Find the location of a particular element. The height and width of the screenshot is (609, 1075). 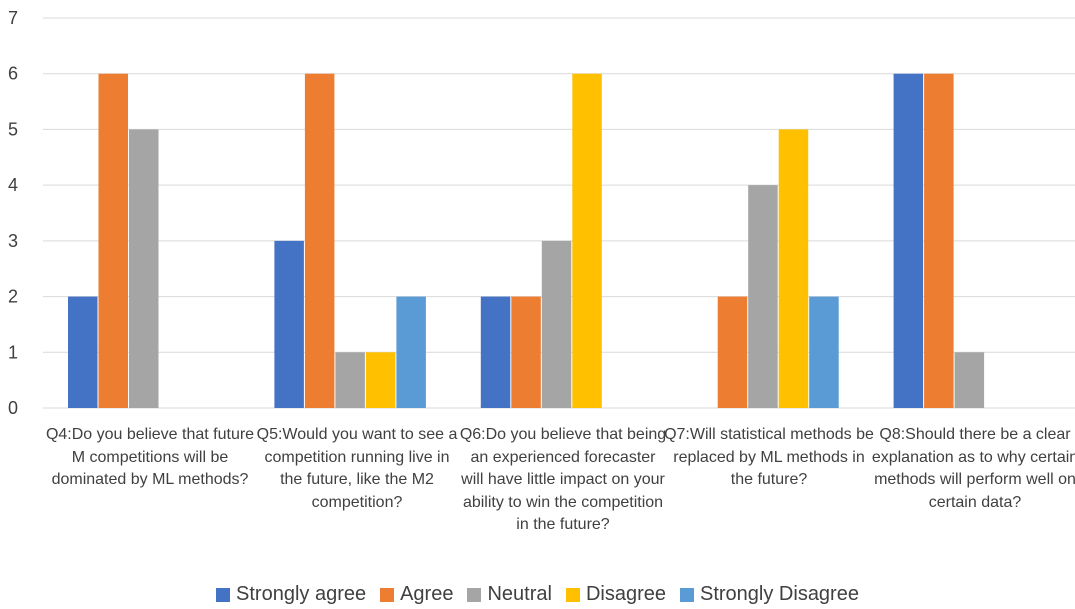

legend-item: Disagree is located at coordinates (615, 594).